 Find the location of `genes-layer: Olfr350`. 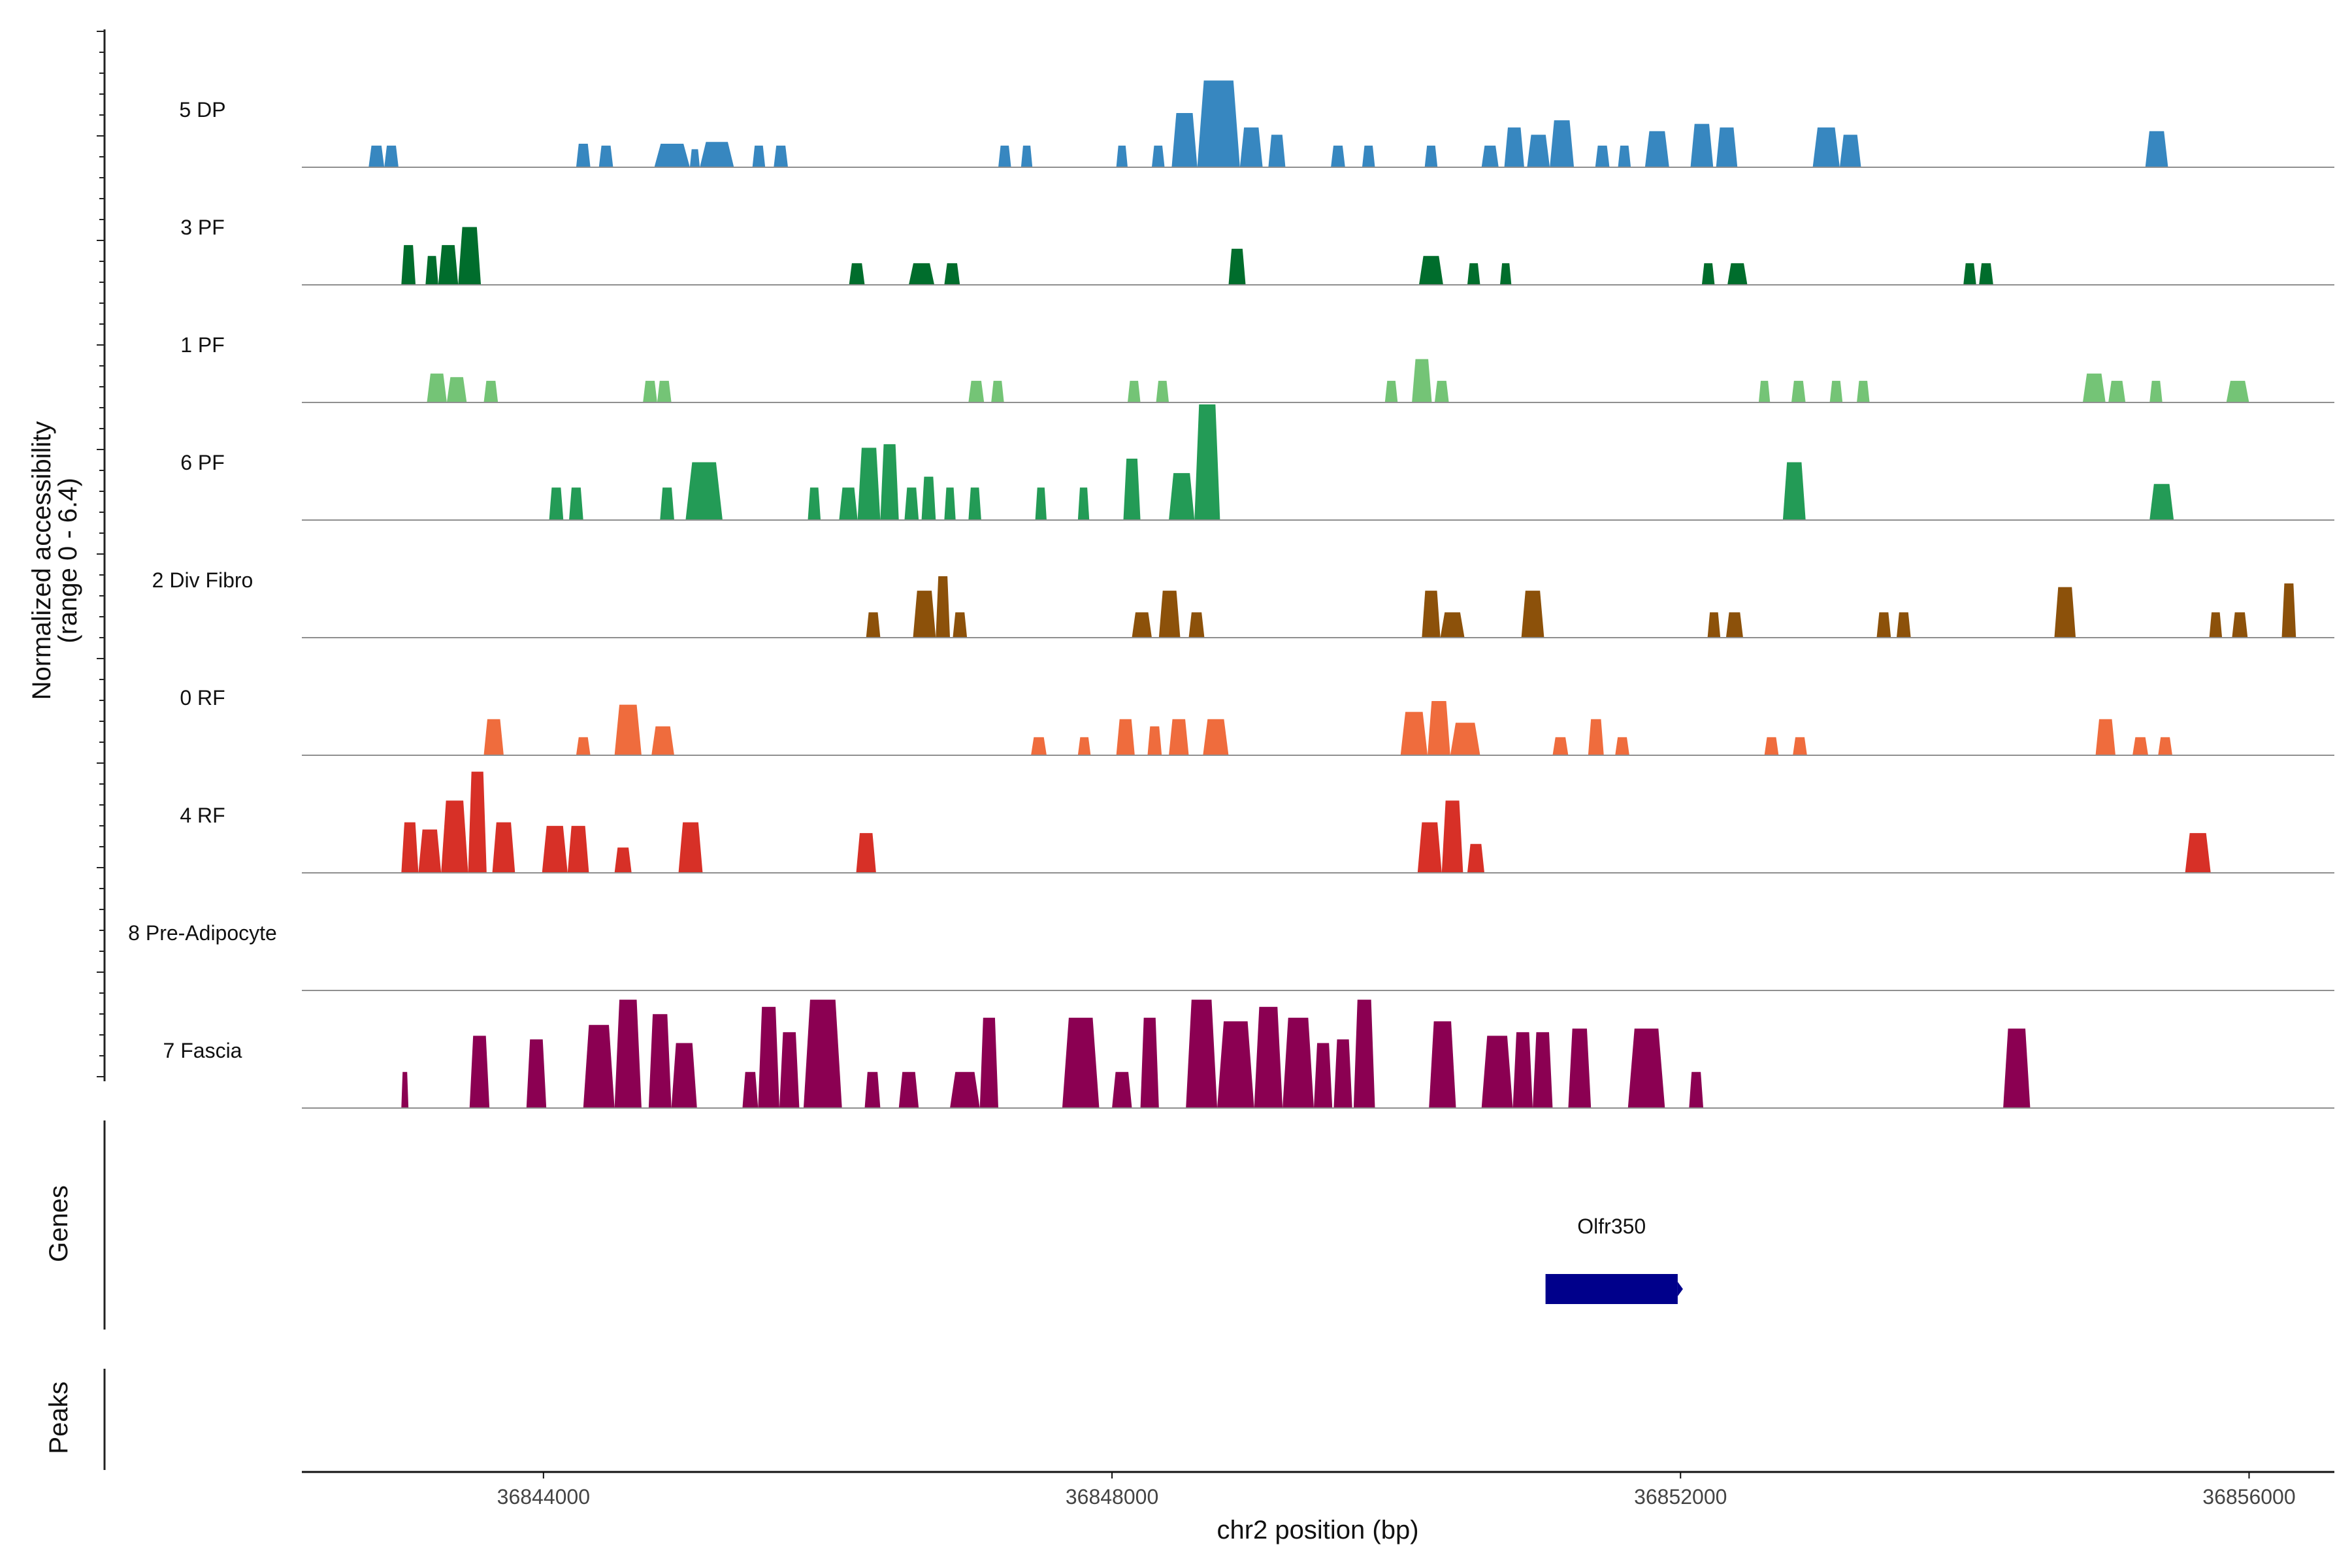

genes-layer: Olfr350 is located at coordinates (1614, 1259).